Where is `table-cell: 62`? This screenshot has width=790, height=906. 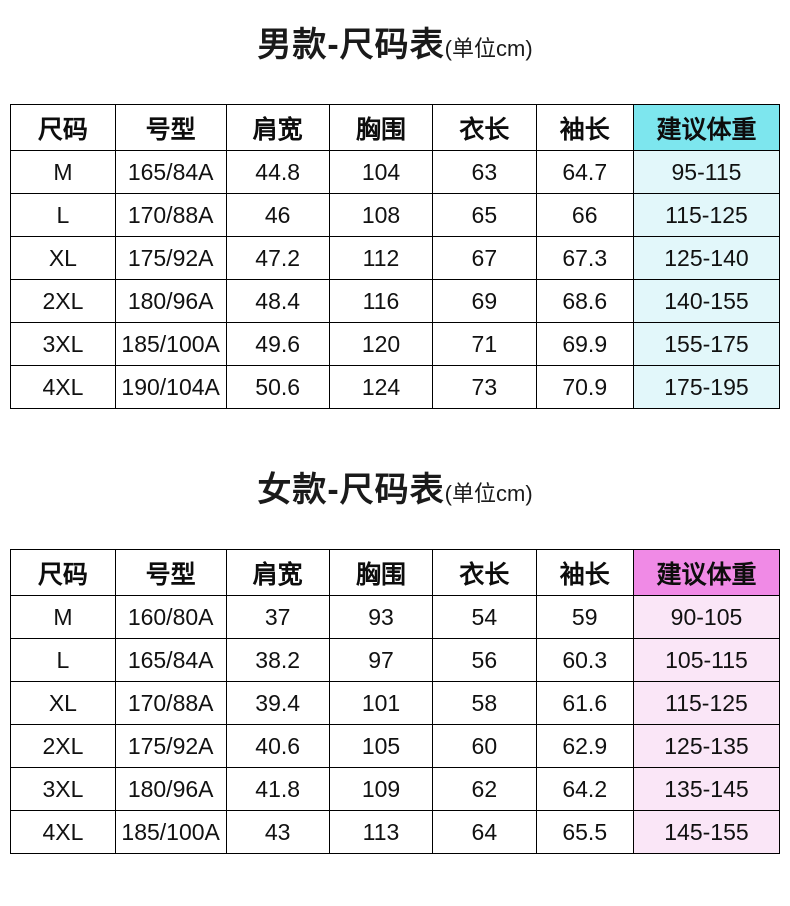
table-cell: 62 is located at coordinates (484, 789).